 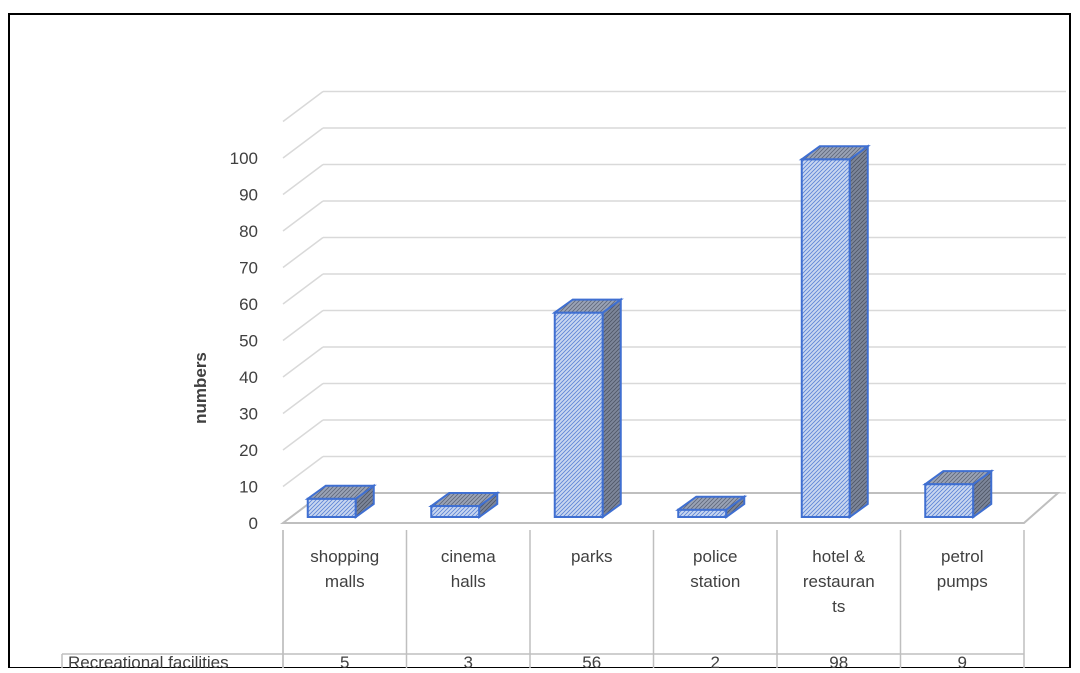 I want to click on data-label: 9, so click(x=962, y=660).